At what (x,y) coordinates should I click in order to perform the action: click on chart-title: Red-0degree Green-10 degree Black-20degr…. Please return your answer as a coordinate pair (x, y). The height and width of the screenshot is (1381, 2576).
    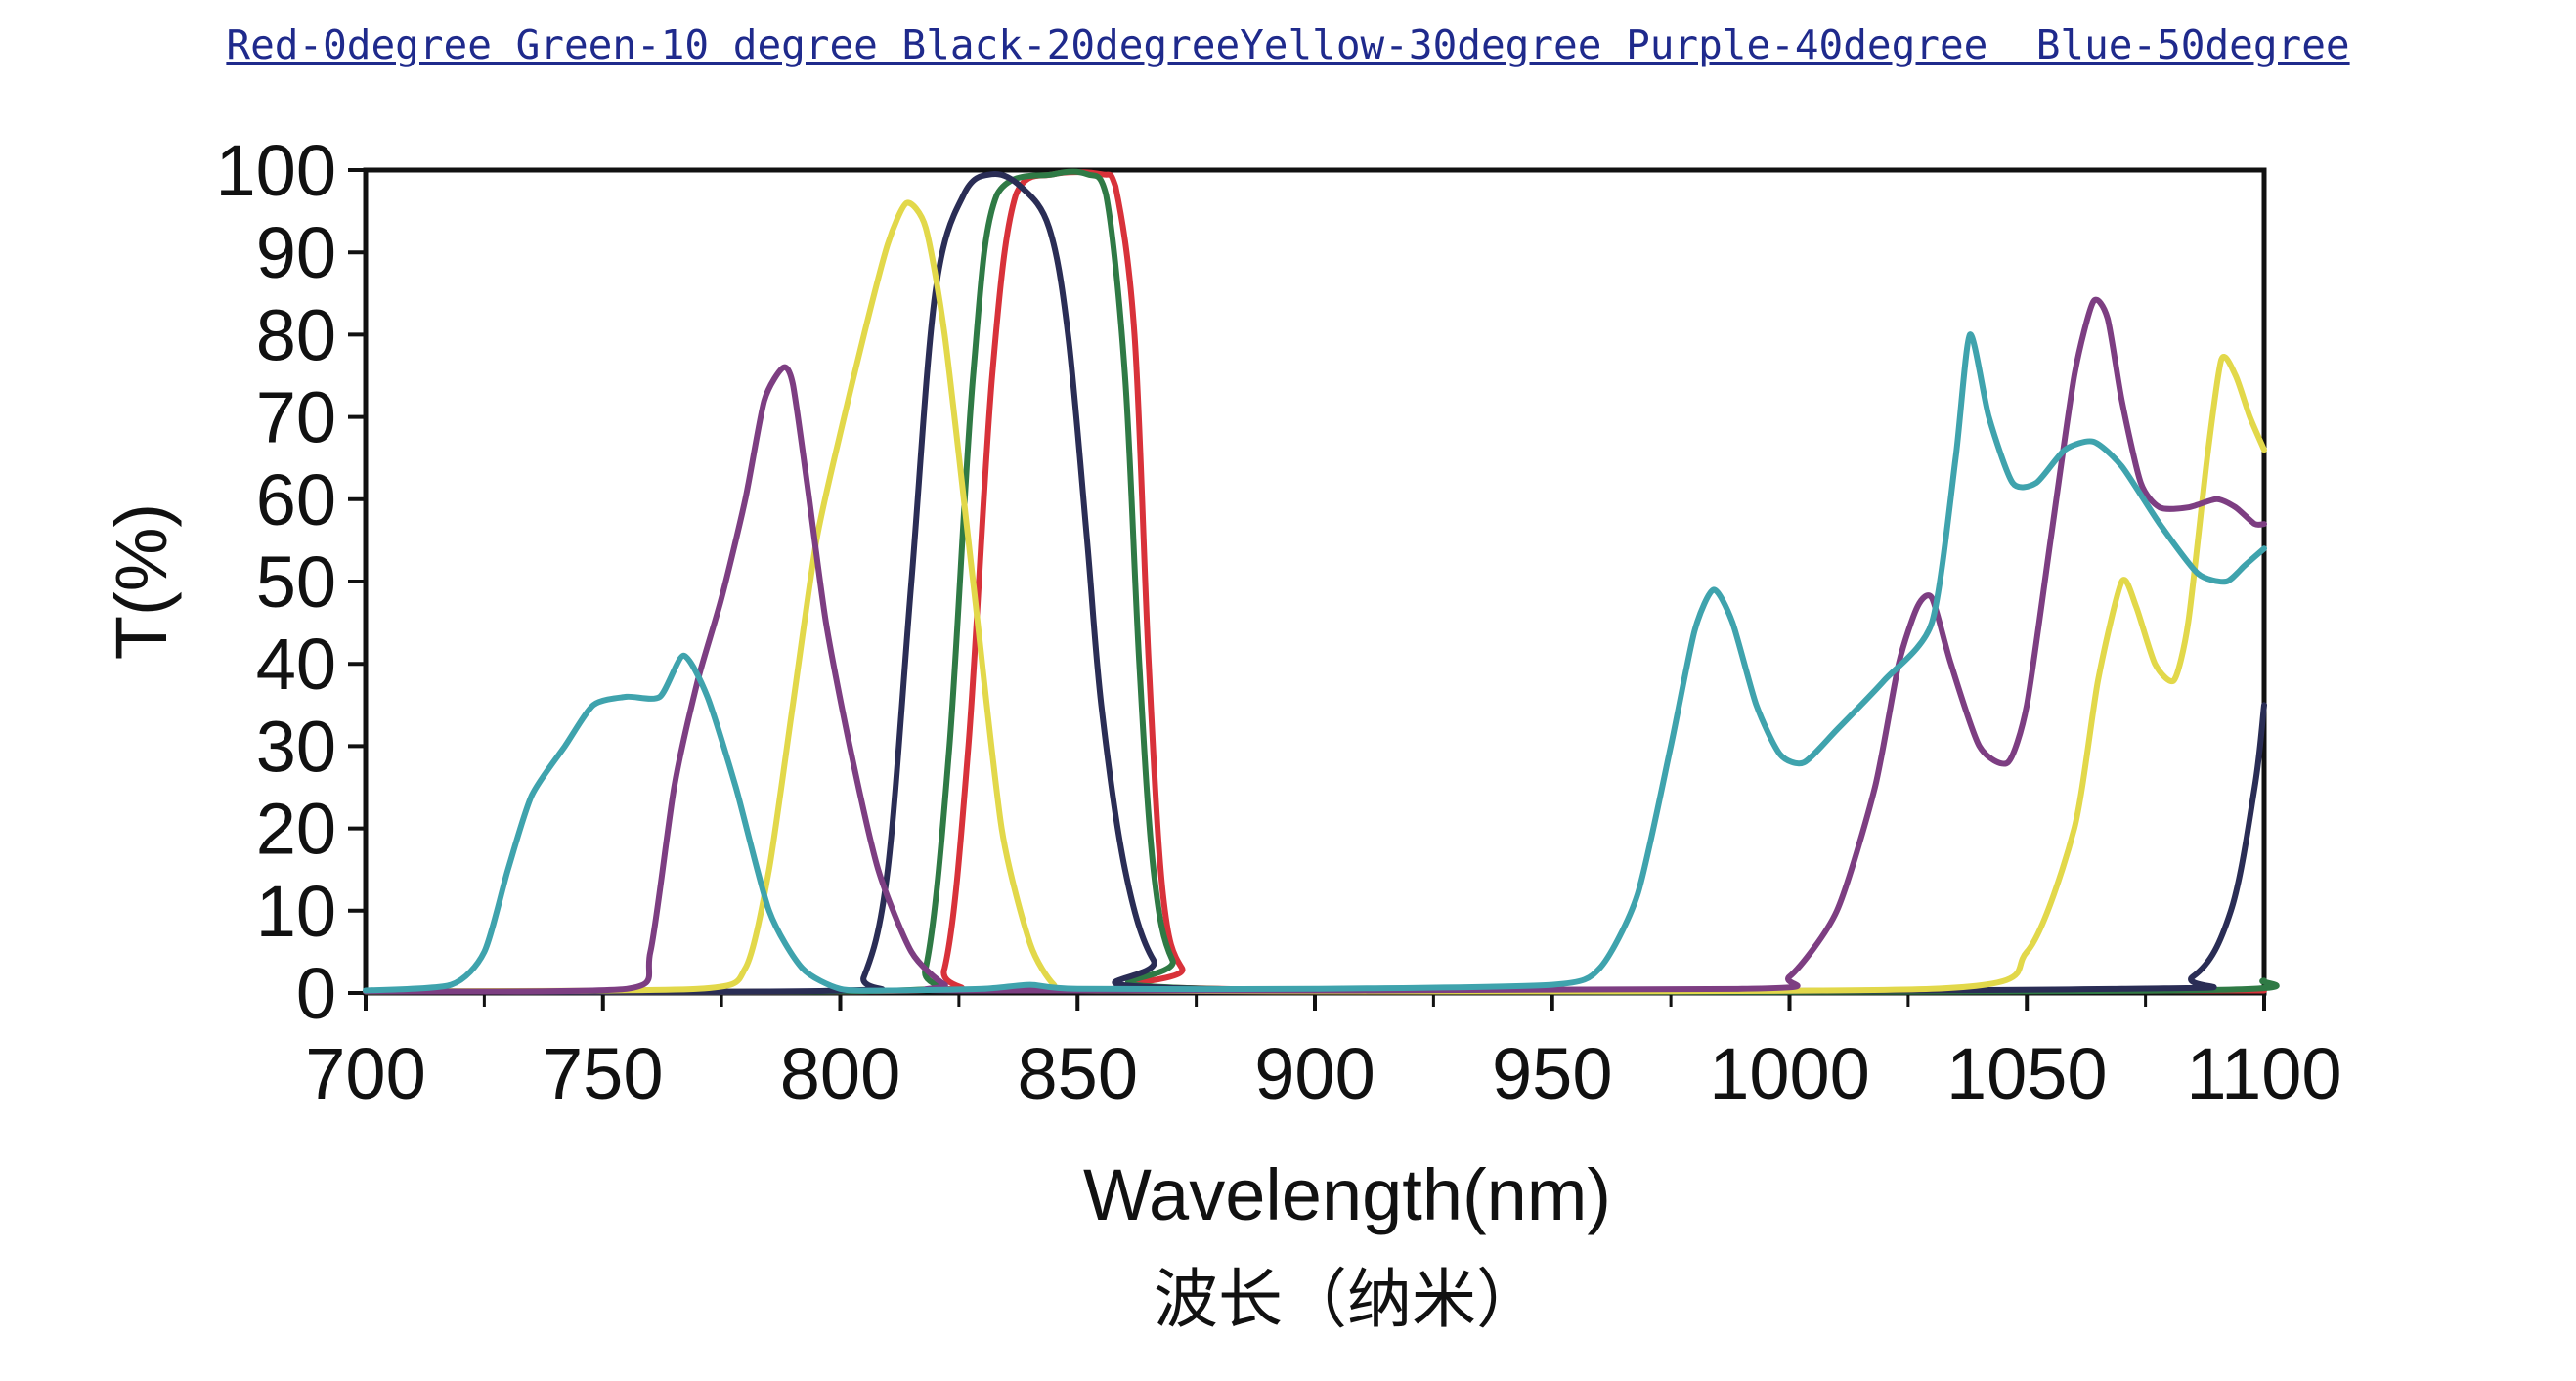
    Looking at the image, I should click on (1288, 45).